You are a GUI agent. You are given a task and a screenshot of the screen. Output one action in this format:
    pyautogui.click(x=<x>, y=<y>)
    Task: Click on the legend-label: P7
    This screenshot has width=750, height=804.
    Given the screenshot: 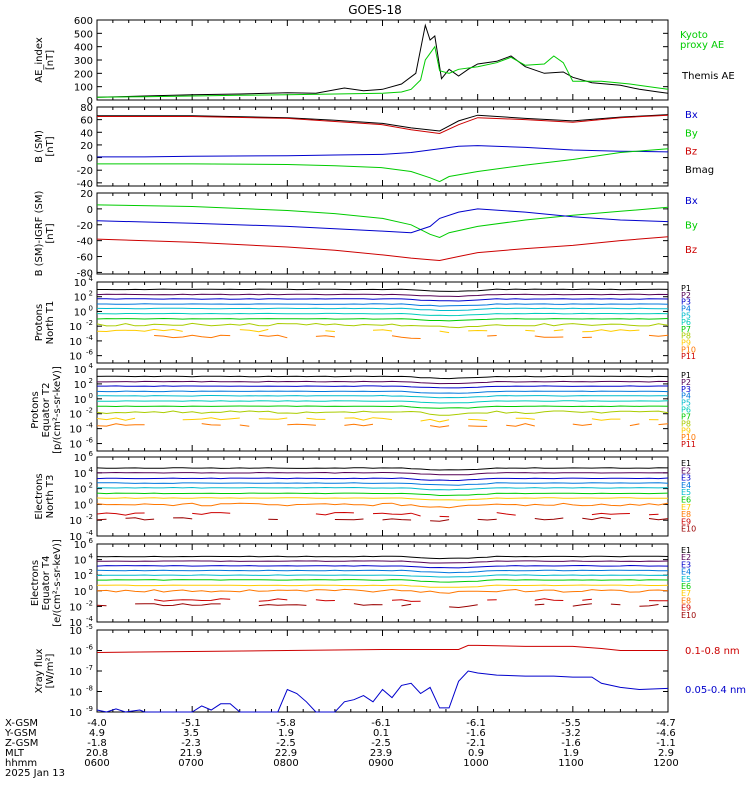 What is the action you would take?
    pyautogui.click(x=686, y=416)
    